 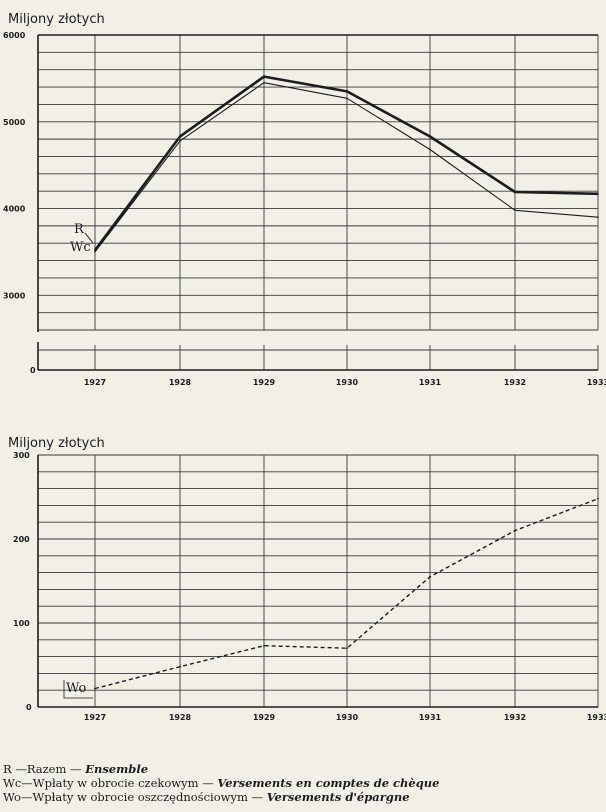 I want to click on legend-code-r: R, so click(x=7, y=769).